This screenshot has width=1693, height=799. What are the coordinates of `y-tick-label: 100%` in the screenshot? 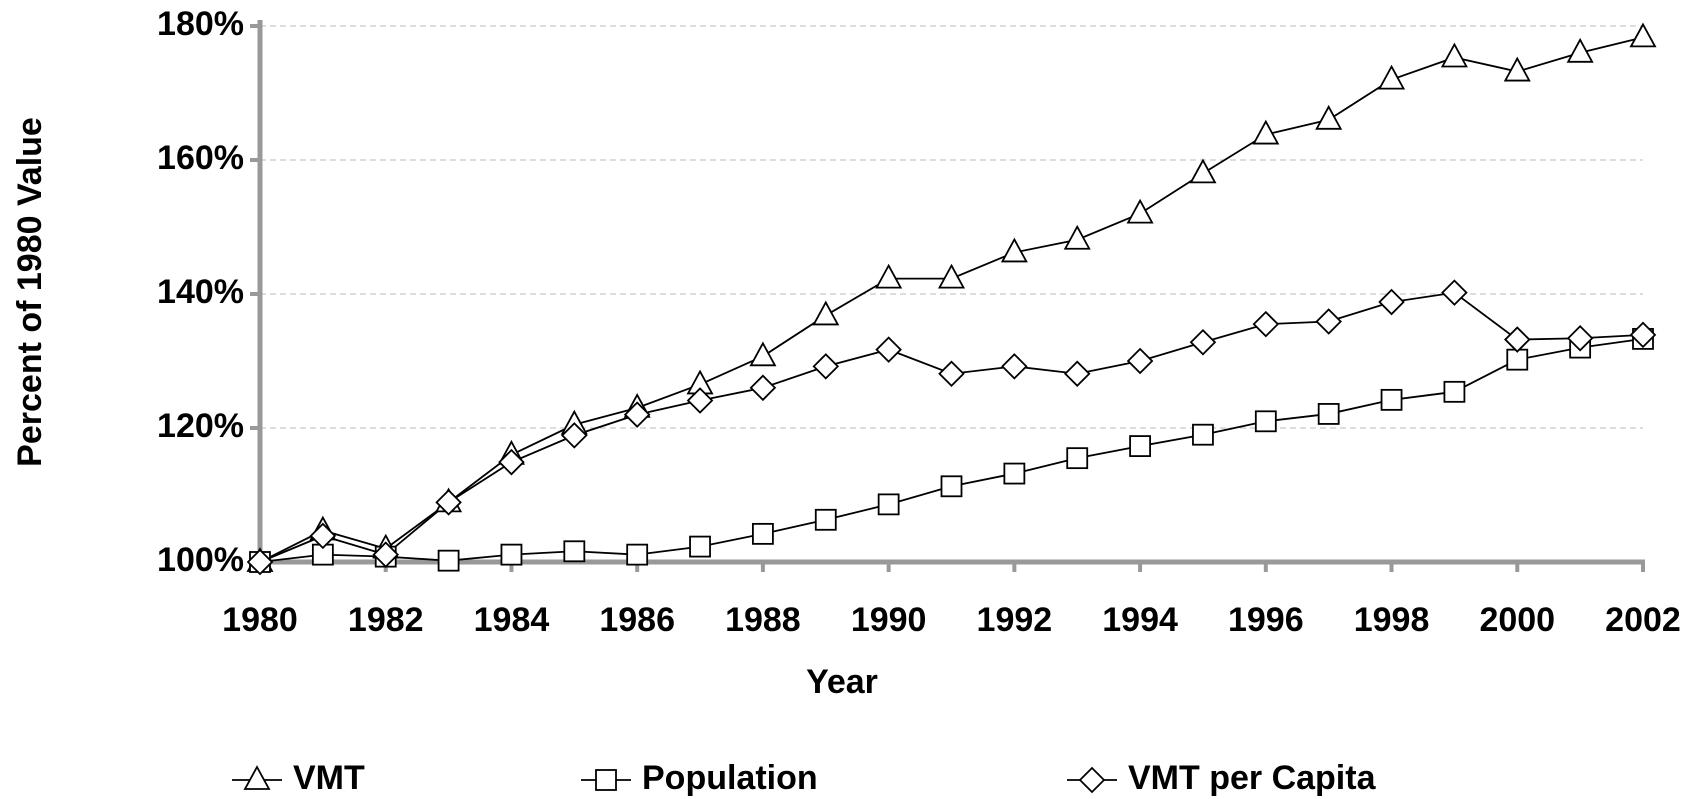 It's located at (200, 560).